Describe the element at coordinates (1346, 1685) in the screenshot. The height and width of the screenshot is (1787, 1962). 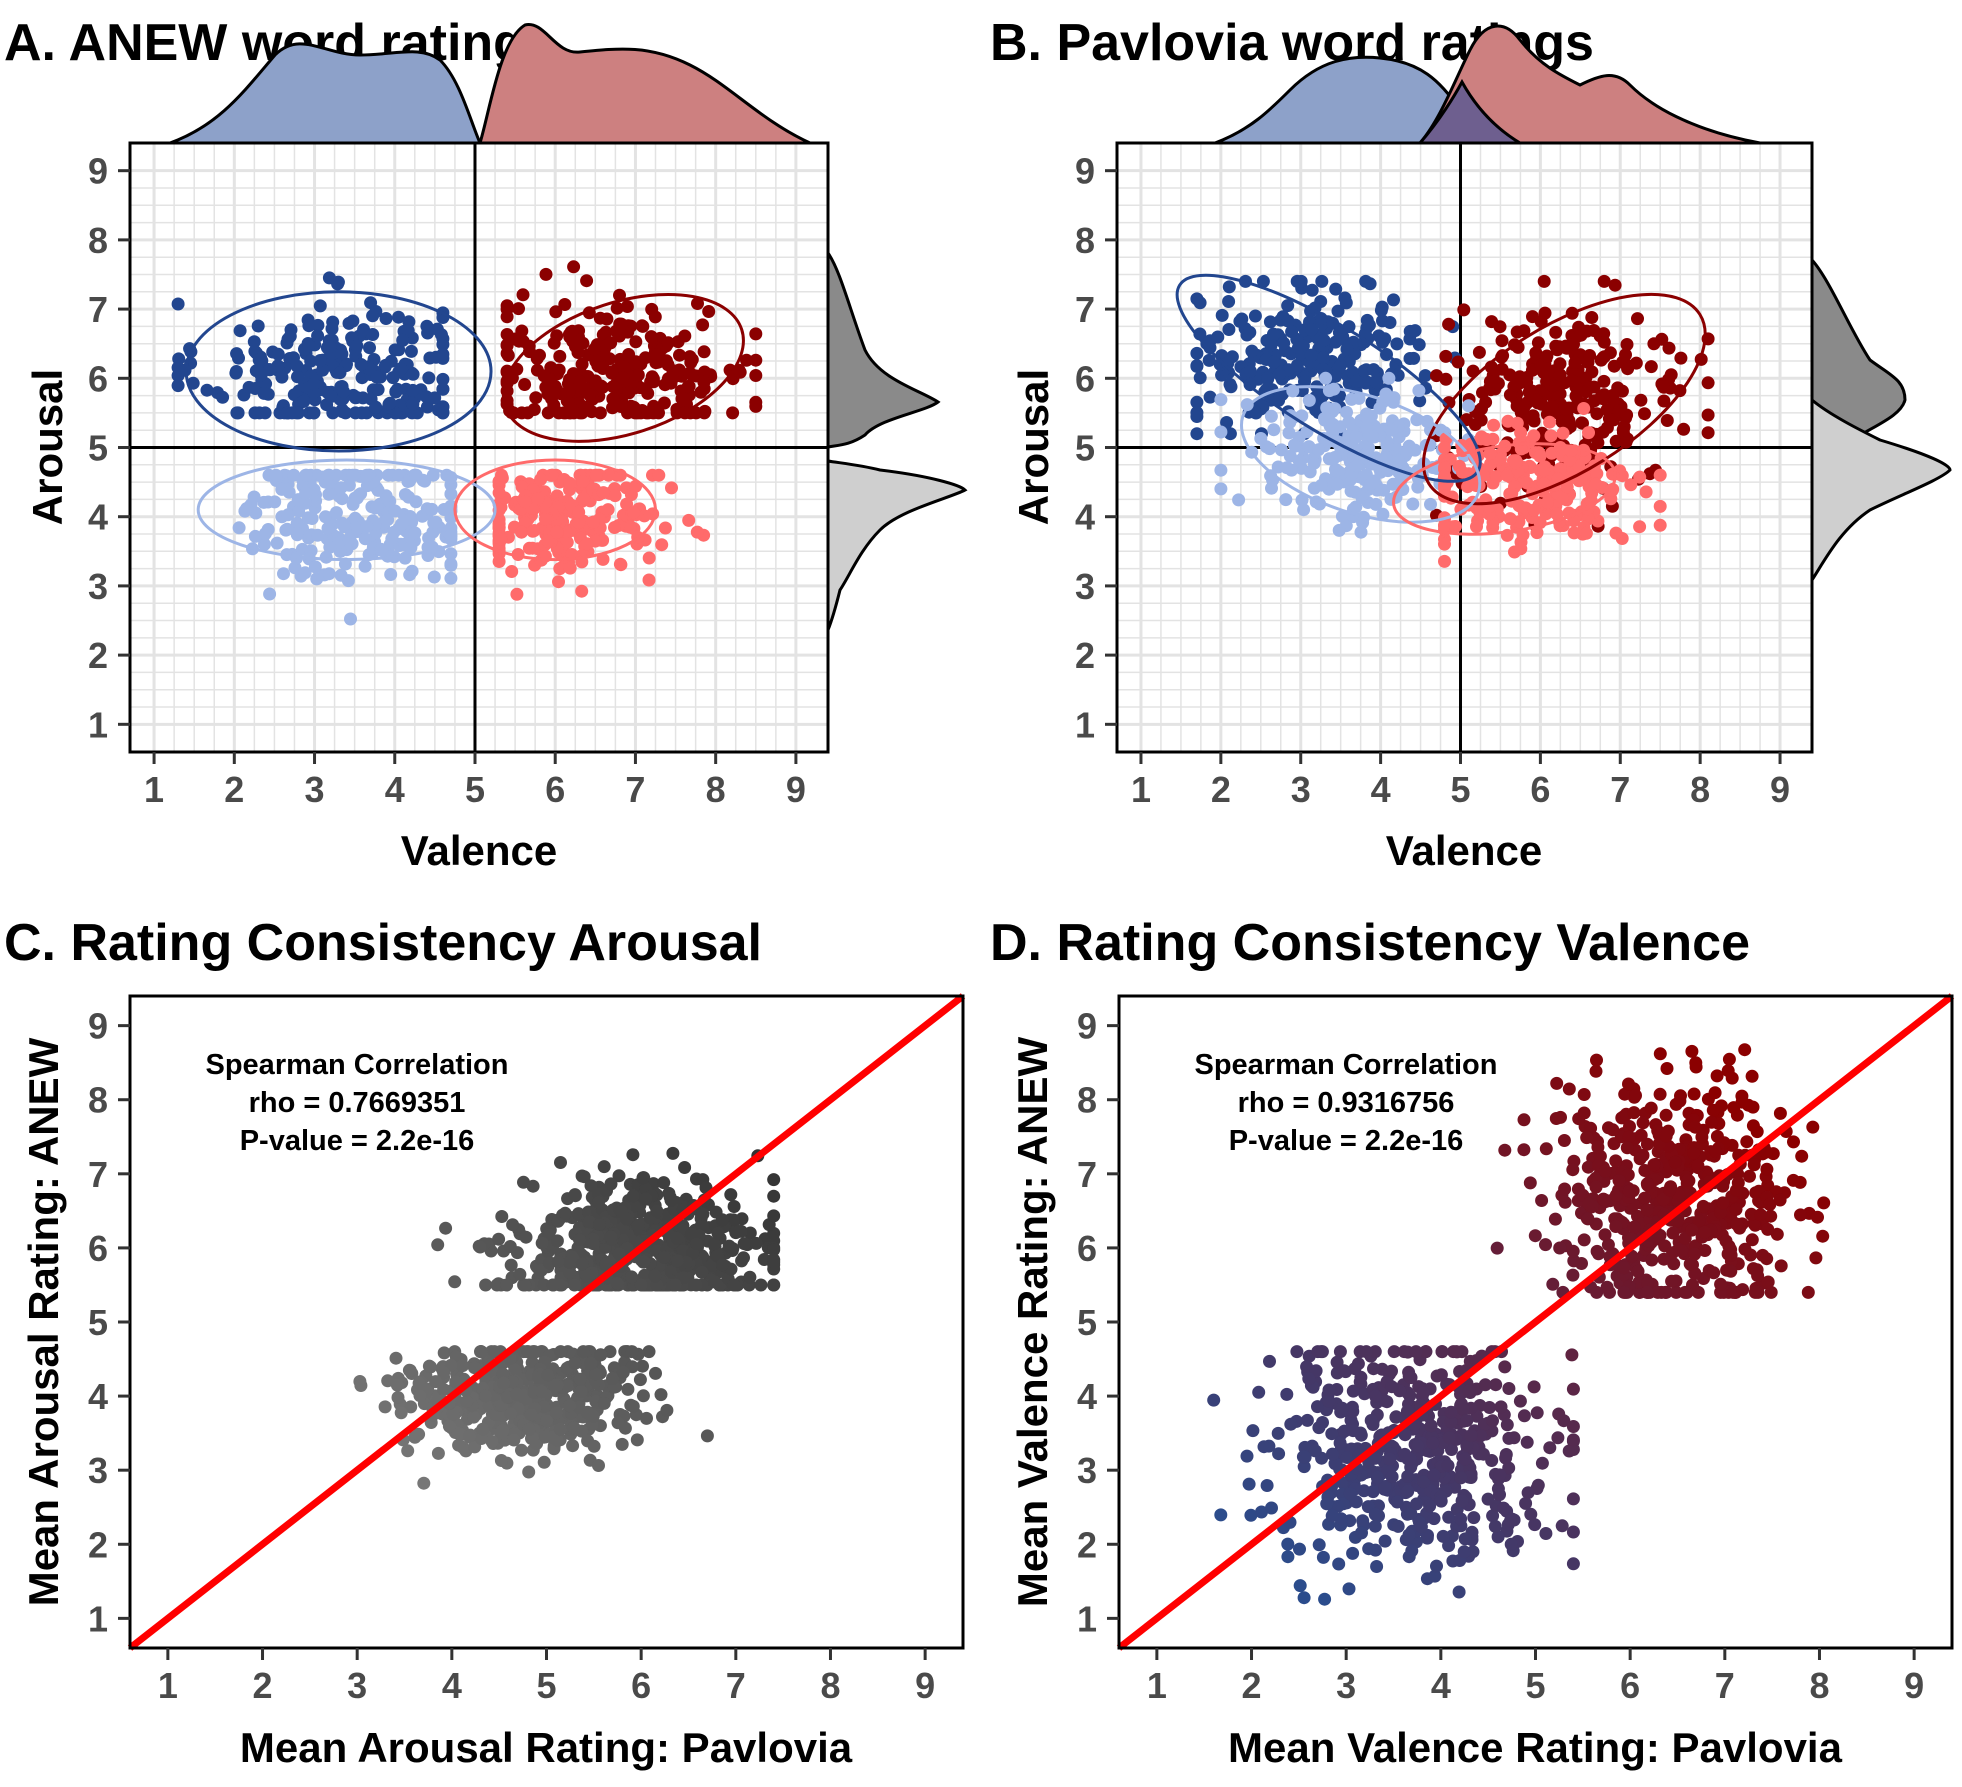
I see `x-tick-label: 3` at that location.